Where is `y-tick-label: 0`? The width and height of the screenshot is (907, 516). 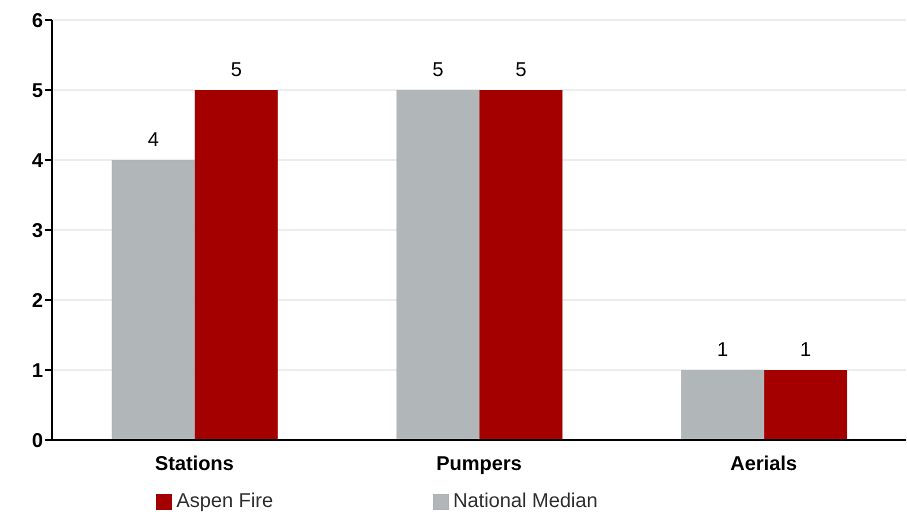 y-tick-label: 0 is located at coordinates (37, 441).